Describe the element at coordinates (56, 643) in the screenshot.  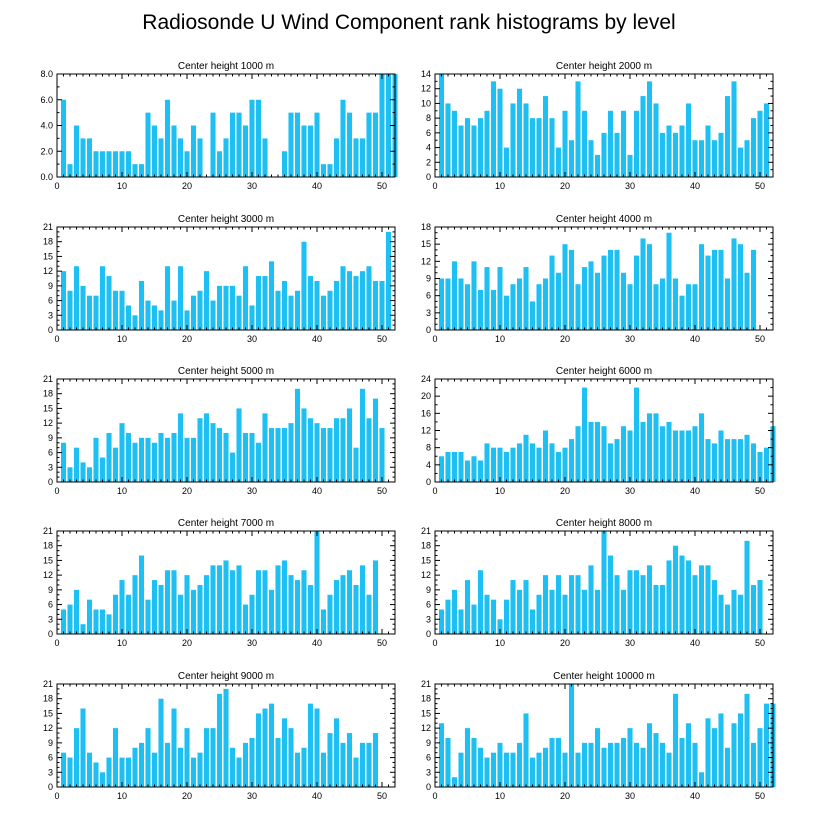
I see `x-tick-label: 0` at that location.